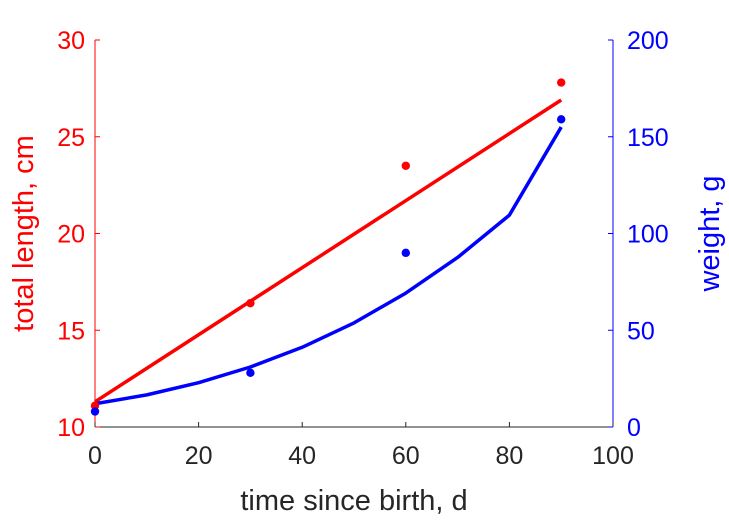 The width and height of the screenshot is (729, 521). I want to click on x-tick-label: 40, so click(302, 456).